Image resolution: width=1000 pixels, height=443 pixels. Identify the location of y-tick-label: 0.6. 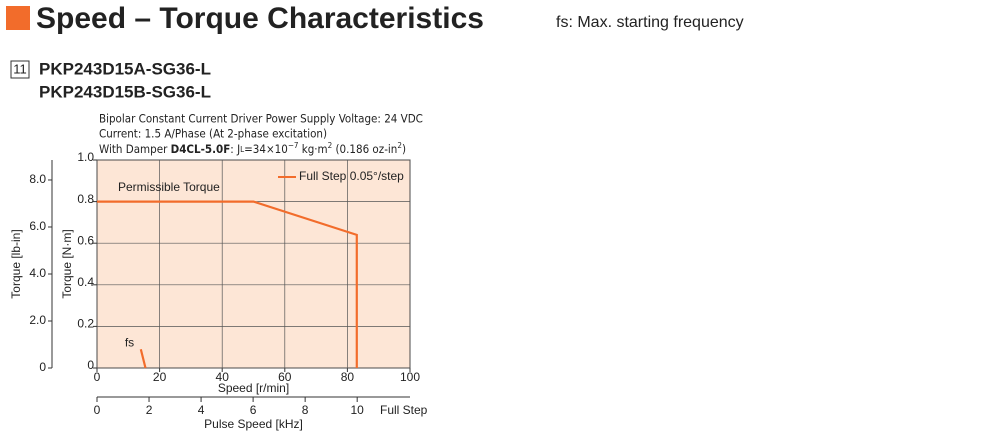
(85, 240).